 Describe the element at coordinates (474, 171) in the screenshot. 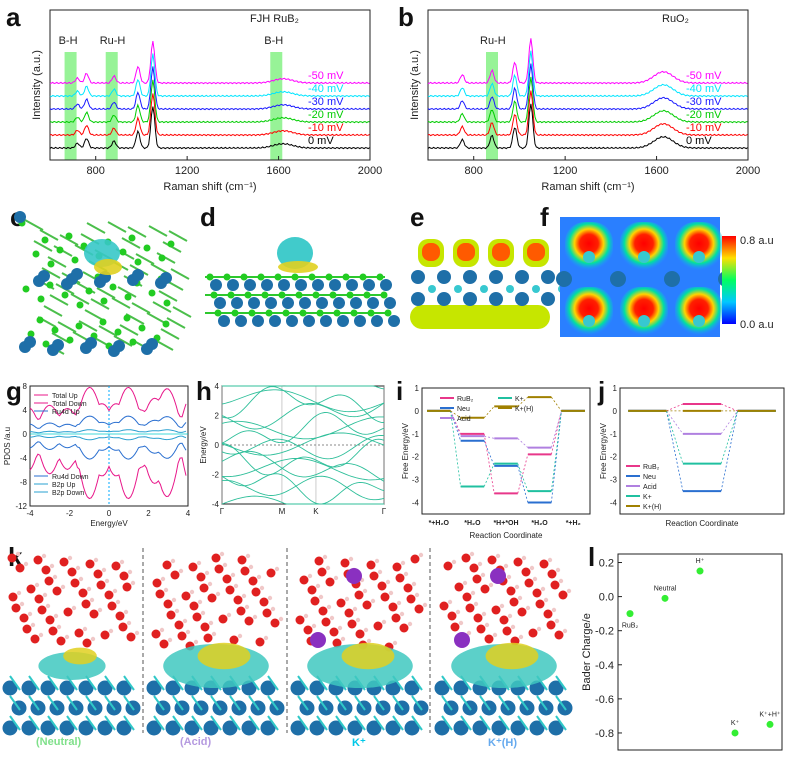

I see `x-tick-label: 800` at that location.